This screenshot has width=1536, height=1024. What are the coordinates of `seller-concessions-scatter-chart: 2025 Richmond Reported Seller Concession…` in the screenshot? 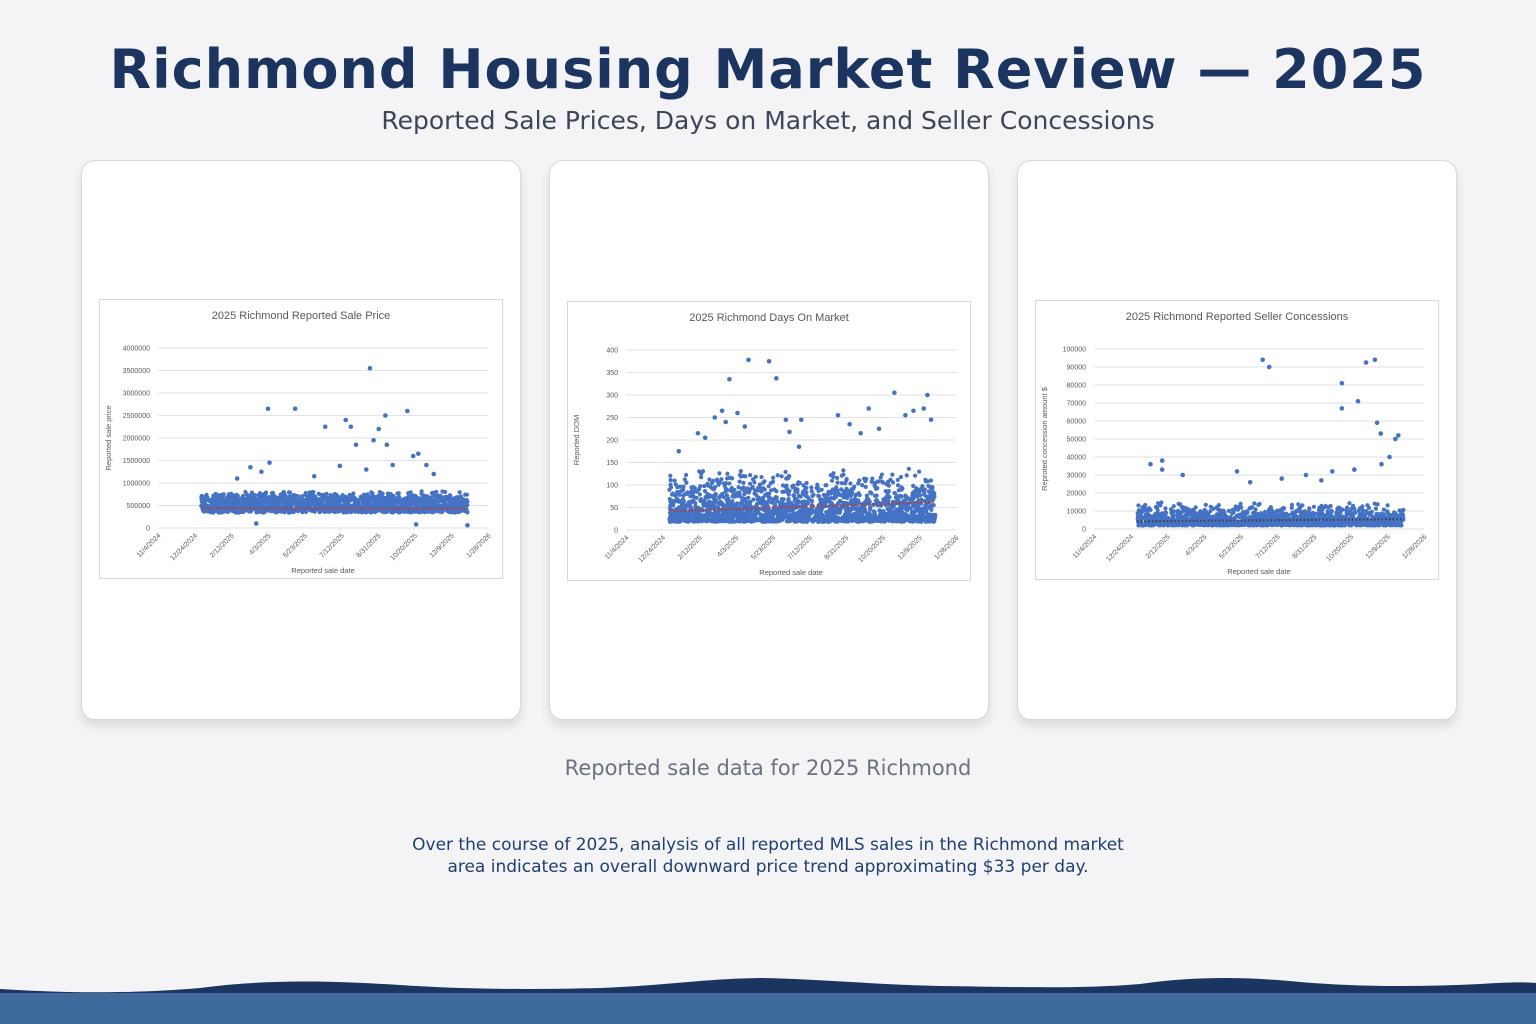 It's located at (1234, 443).